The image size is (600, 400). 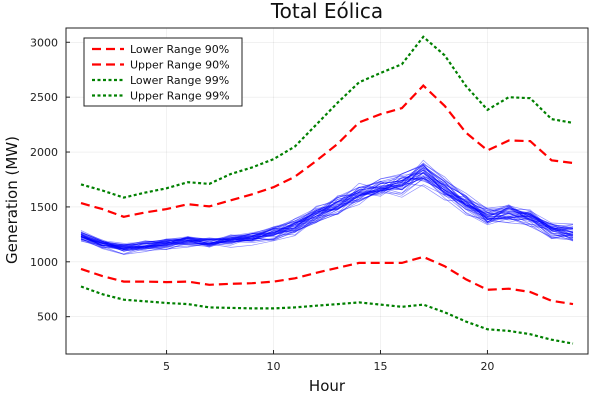 What do you see at coordinates (44, 152) in the screenshot?
I see `y-tick-label: 2000` at bounding box center [44, 152].